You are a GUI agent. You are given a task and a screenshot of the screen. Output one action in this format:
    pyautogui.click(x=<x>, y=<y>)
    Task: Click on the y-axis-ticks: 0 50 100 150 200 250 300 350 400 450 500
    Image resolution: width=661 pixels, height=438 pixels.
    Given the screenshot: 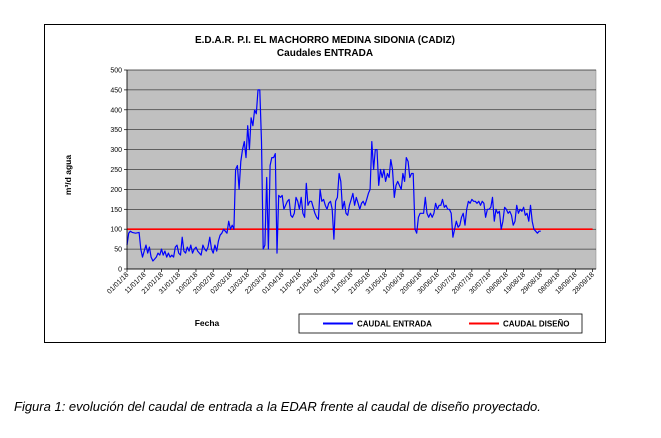 What is the action you would take?
    pyautogui.click(x=118, y=171)
    